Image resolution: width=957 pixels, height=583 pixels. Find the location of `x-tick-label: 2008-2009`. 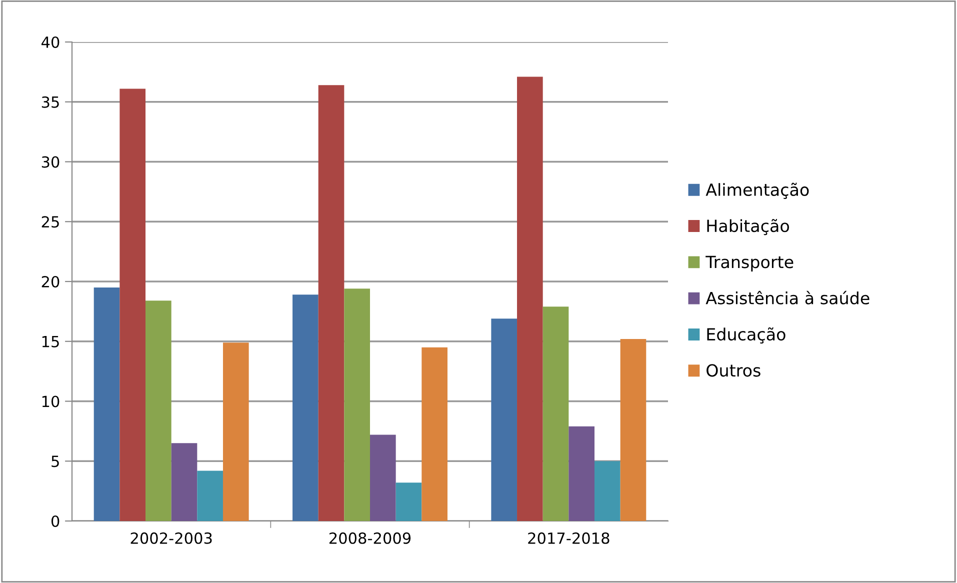

x-tick-label: 2008-2009 is located at coordinates (370, 538).